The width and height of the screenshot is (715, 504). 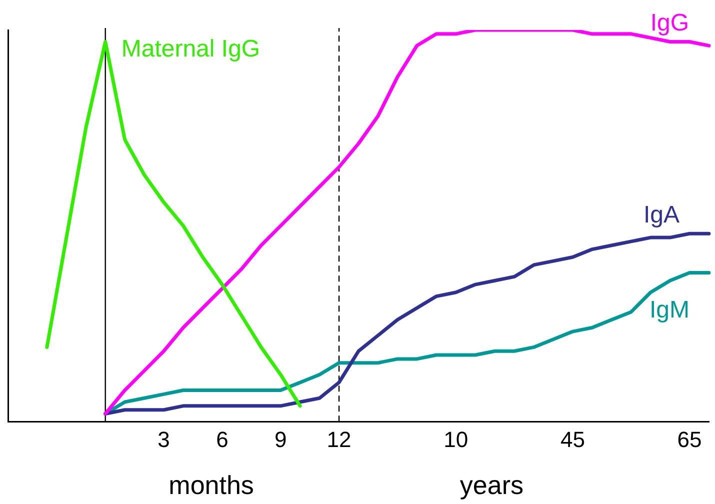 What do you see at coordinates (670, 310) in the screenshot?
I see `series-label: IgM` at bounding box center [670, 310].